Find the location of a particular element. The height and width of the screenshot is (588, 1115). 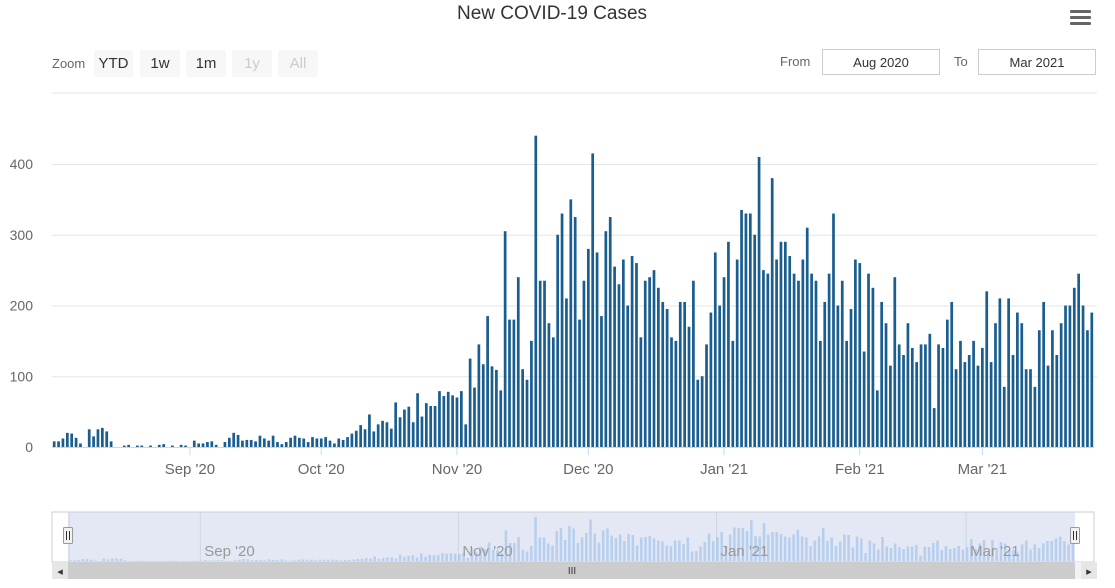

from-date-input: Aug 2020 is located at coordinates (881, 62).